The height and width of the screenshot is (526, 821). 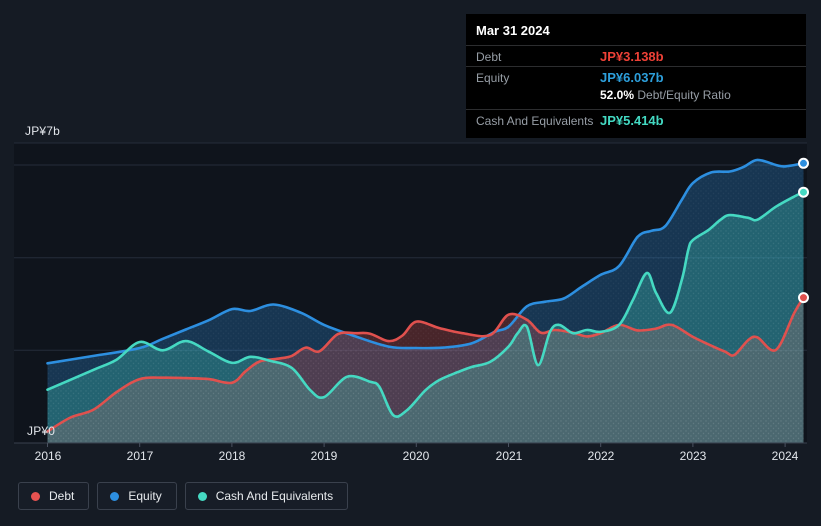 I want to click on x-axis-year-label: 2024, so click(x=785, y=456).